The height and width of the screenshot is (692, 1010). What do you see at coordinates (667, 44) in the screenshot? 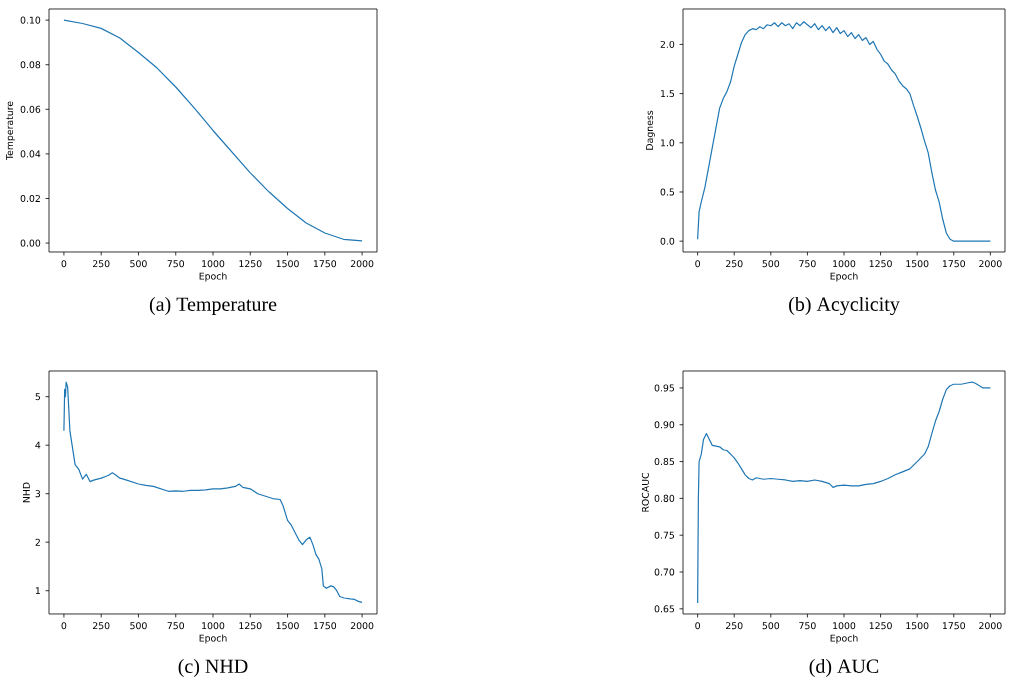
I see `y-tick-label: 2.0` at bounding box center [667, 44].